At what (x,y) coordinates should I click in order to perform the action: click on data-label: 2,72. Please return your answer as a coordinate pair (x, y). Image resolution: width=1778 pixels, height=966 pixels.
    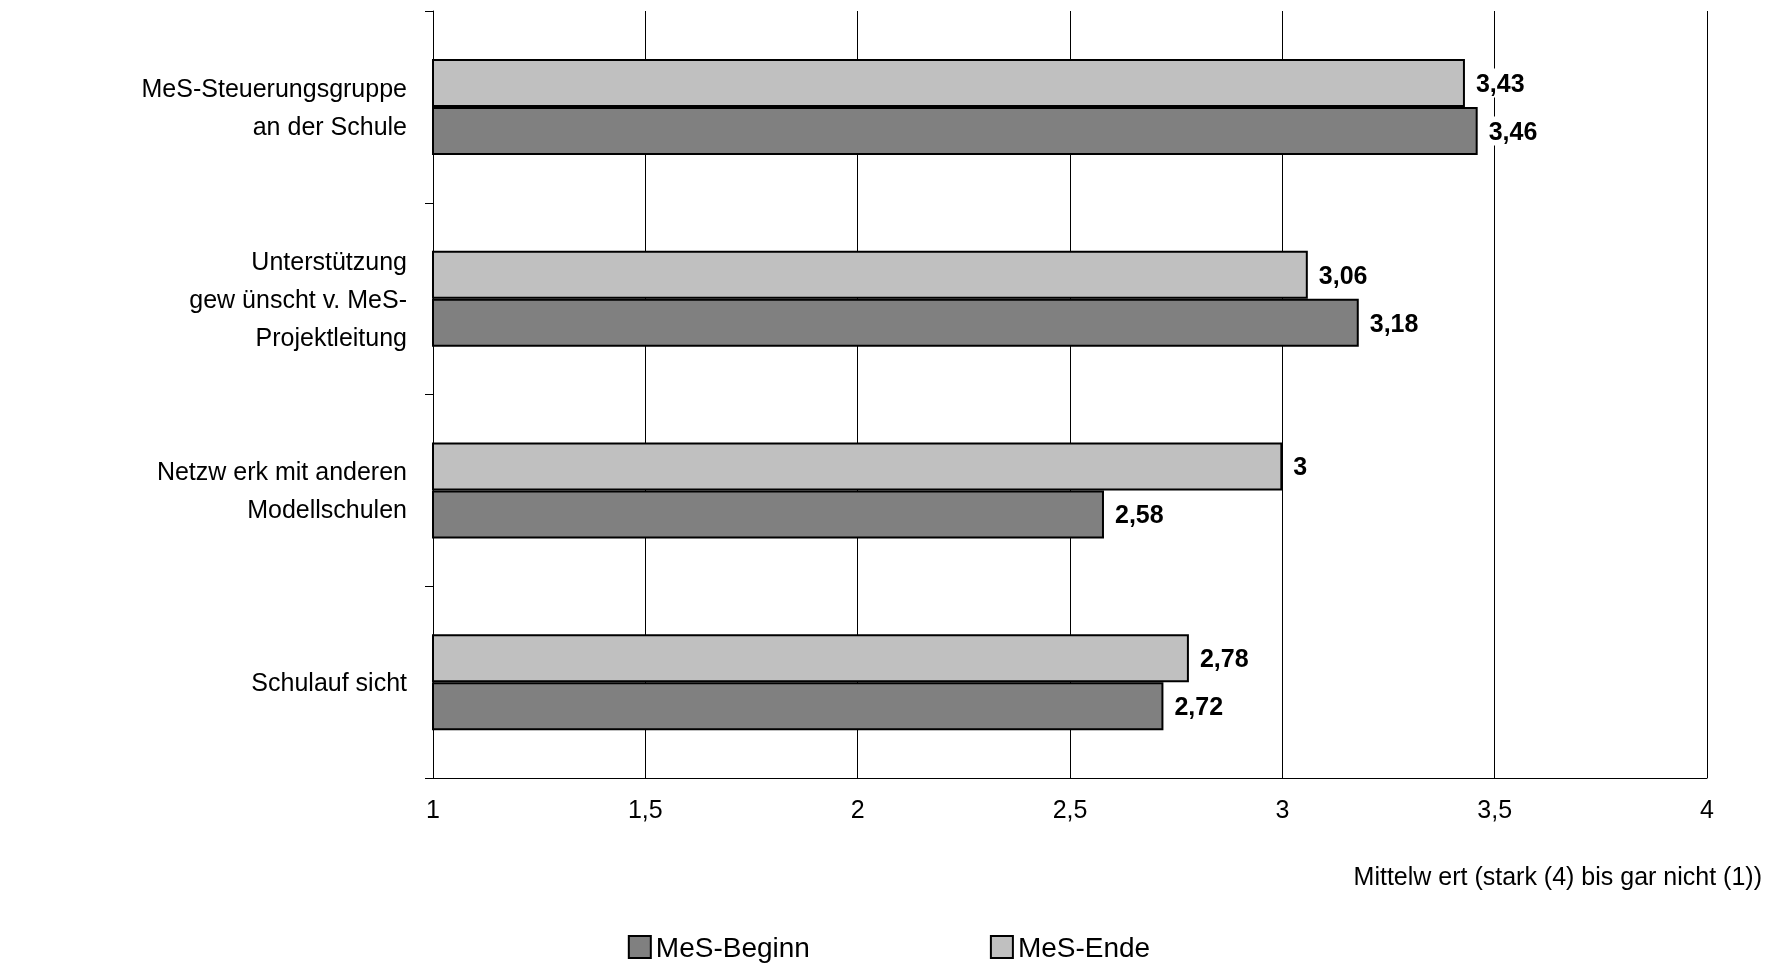
    Looking at the image, I should click on (1199, 706).